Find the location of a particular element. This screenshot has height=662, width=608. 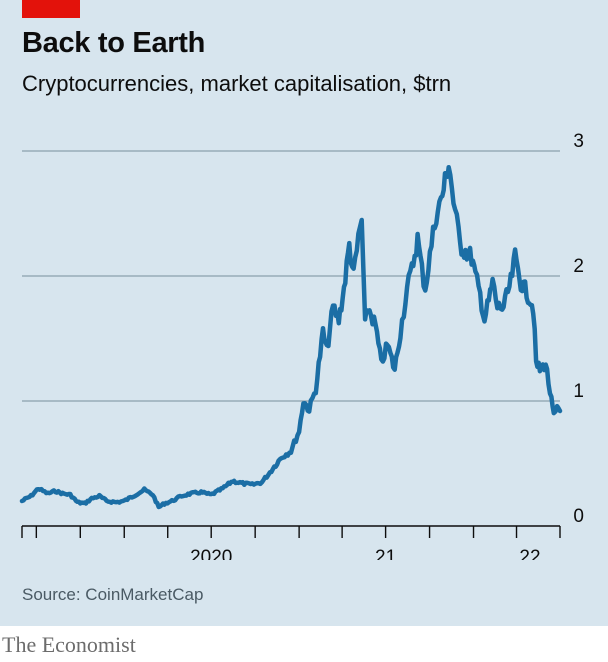

x-tick-label: 22 is located at coordinates (529, 553).